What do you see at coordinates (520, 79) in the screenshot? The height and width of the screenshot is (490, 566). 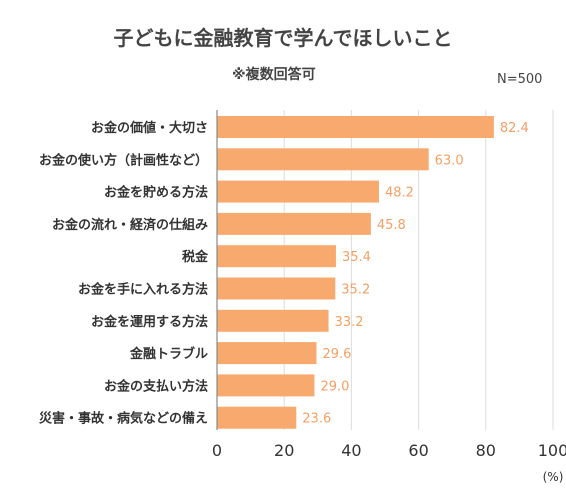 I see `sample-size: N=500` at bounding box center [520, 79].